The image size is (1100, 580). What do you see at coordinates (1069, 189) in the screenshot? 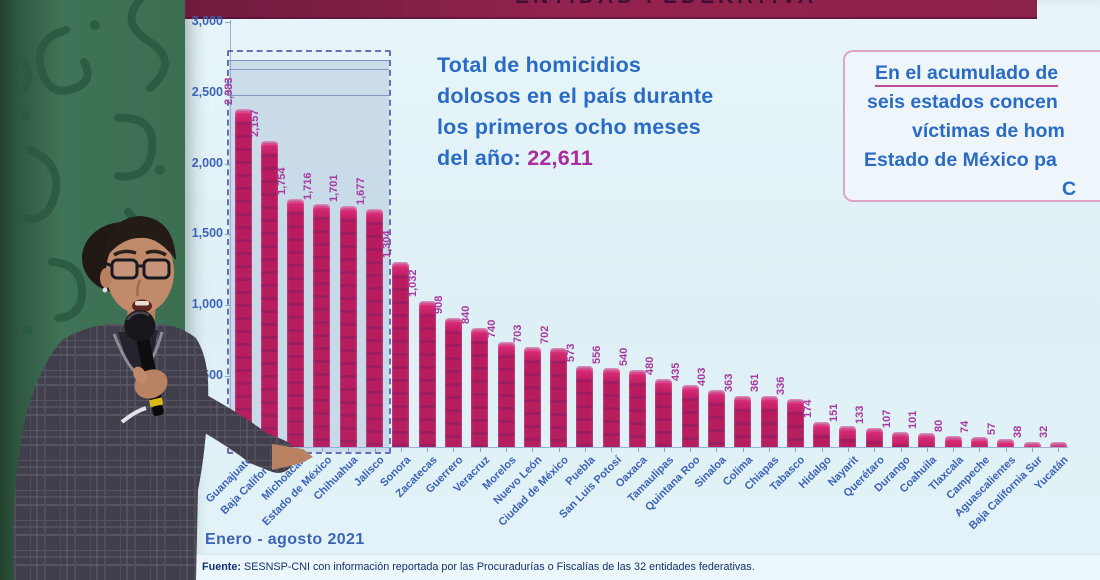
I see `annotation-line: C` at bounding box center [1069, 189].